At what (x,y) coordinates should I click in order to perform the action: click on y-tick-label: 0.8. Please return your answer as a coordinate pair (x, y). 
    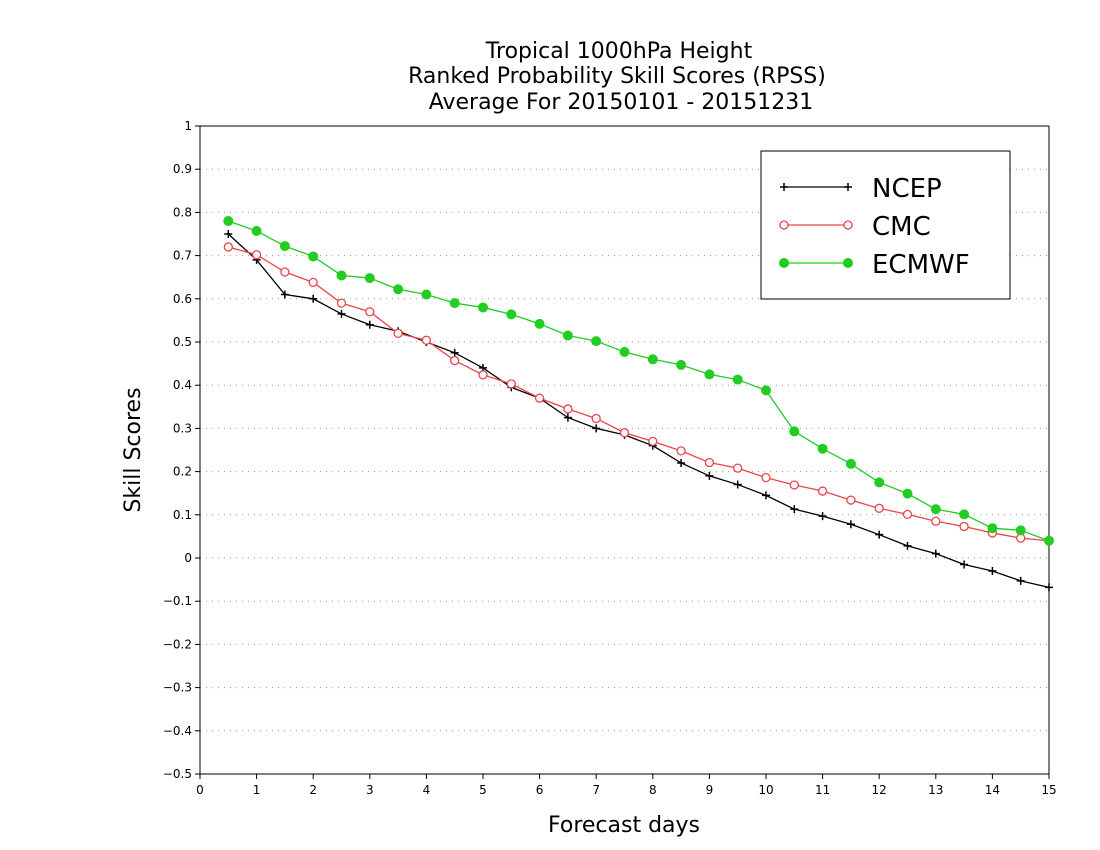
    Looking at the image, I should click on (182, 212).